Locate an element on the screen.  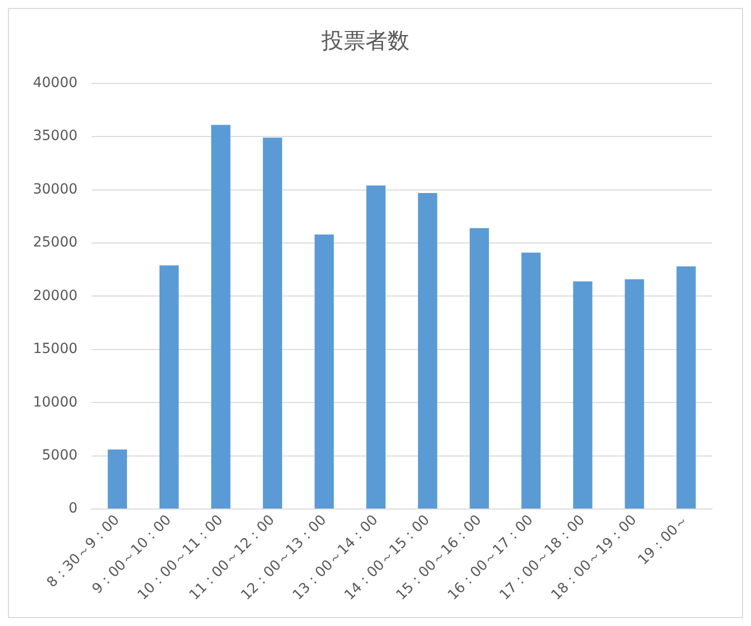
x-tick-label: 19：00～ is located at coordinates (663, 540).